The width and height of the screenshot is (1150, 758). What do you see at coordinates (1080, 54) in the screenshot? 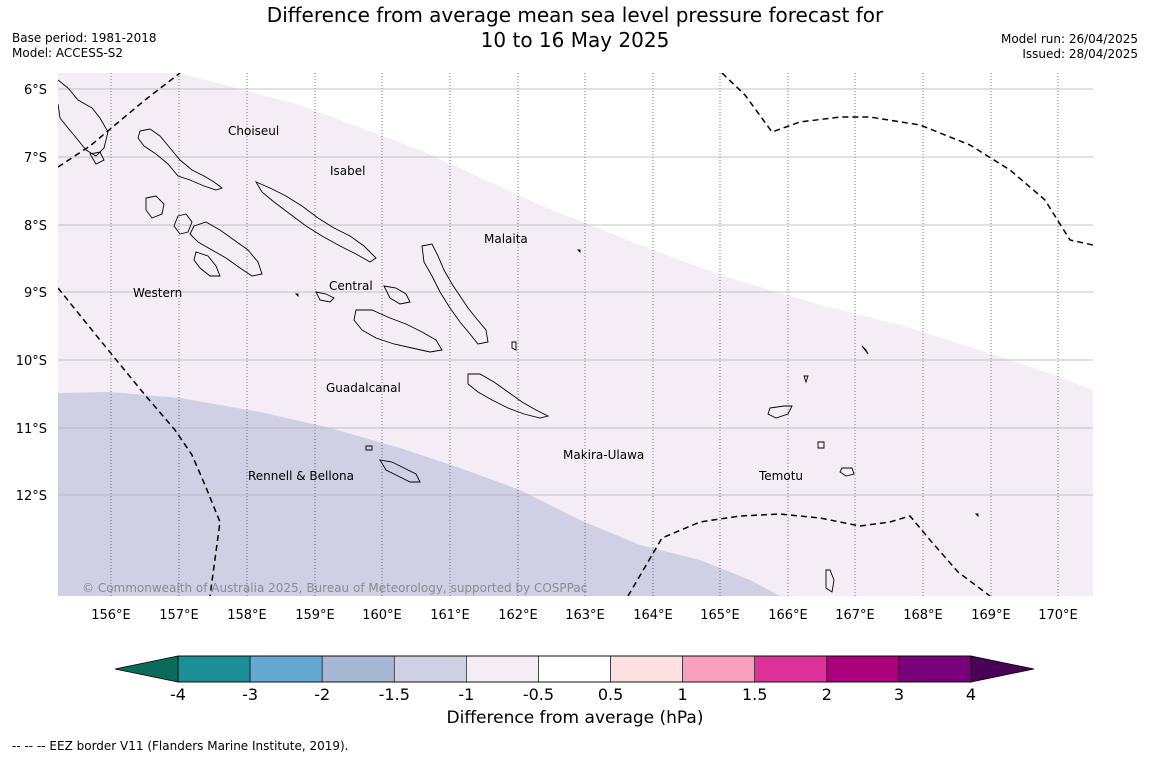
I see `issued-date: Issued: 28/04/2025` at bounding box center [1080, 54].